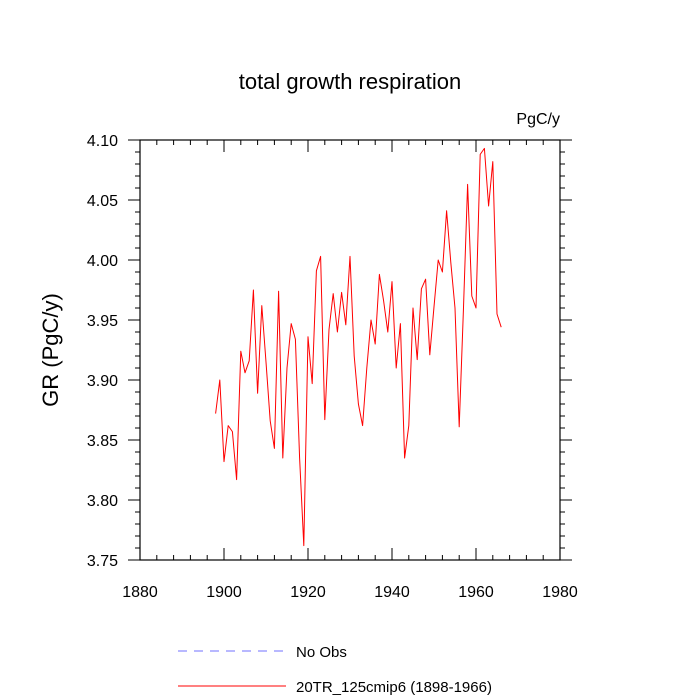 The width and height of the screenshot is (700, 700). Describe the element at coordinates (102, 321) in the screenshot. I see `y-tick-label: 3.95` at that location.